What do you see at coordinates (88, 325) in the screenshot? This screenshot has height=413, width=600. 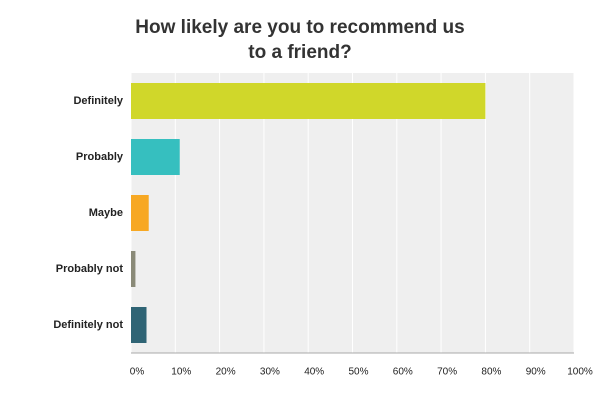 I see `y-tick-label: Definitely not` at bounding box center [88, 325].